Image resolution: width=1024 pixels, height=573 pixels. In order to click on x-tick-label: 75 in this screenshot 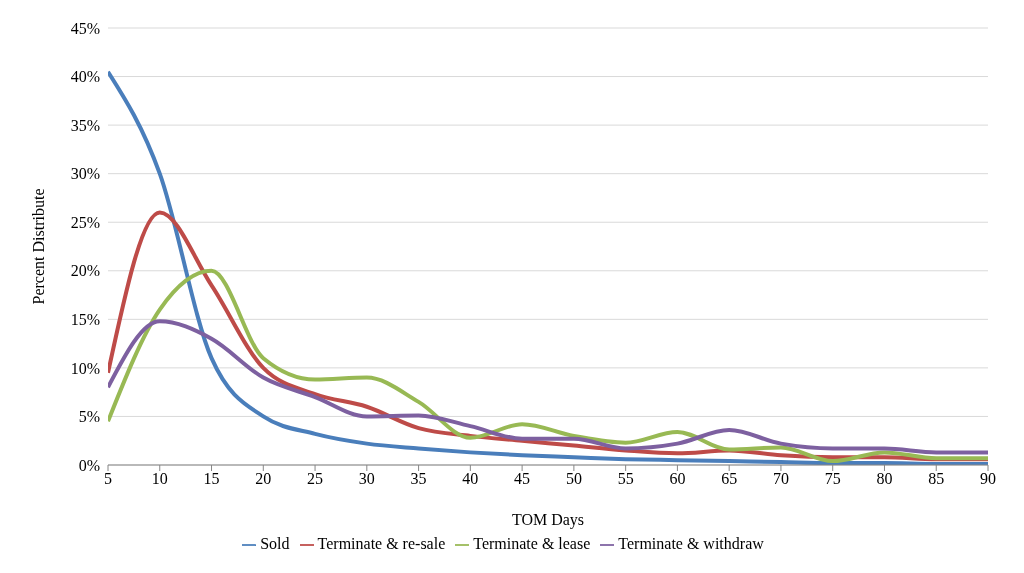, I will do `click(832, 479)`.